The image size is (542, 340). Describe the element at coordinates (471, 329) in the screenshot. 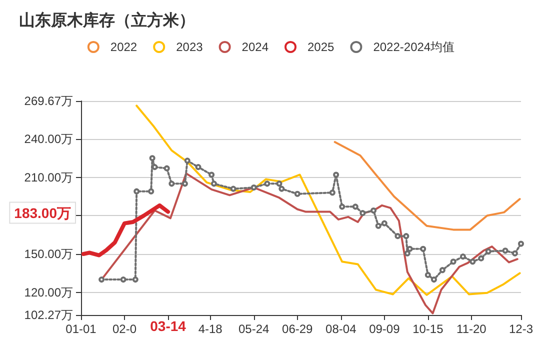

I see `x-tick-label: 11-20` at that location.